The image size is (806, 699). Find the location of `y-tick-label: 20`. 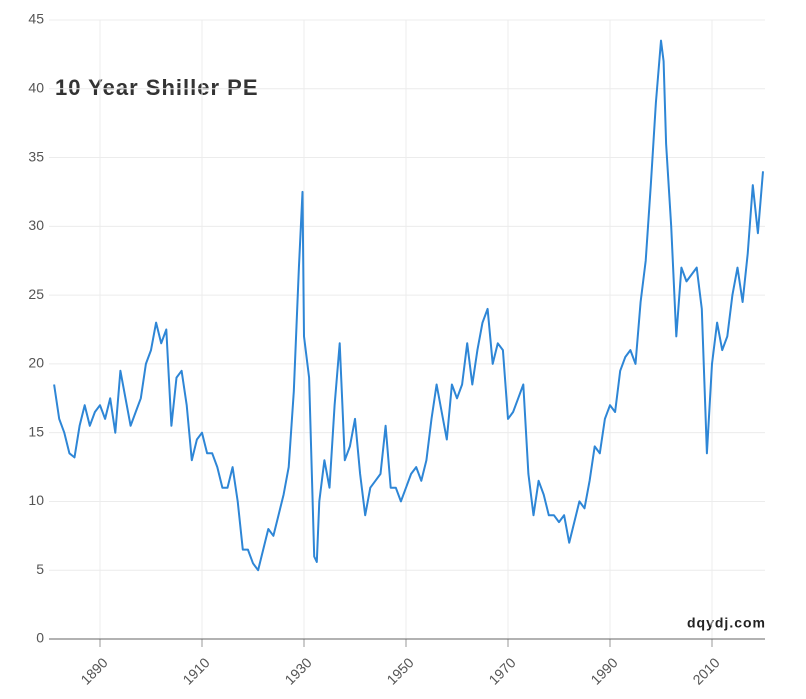

y-tick-label: 20 is located at coordinates (36, 363).